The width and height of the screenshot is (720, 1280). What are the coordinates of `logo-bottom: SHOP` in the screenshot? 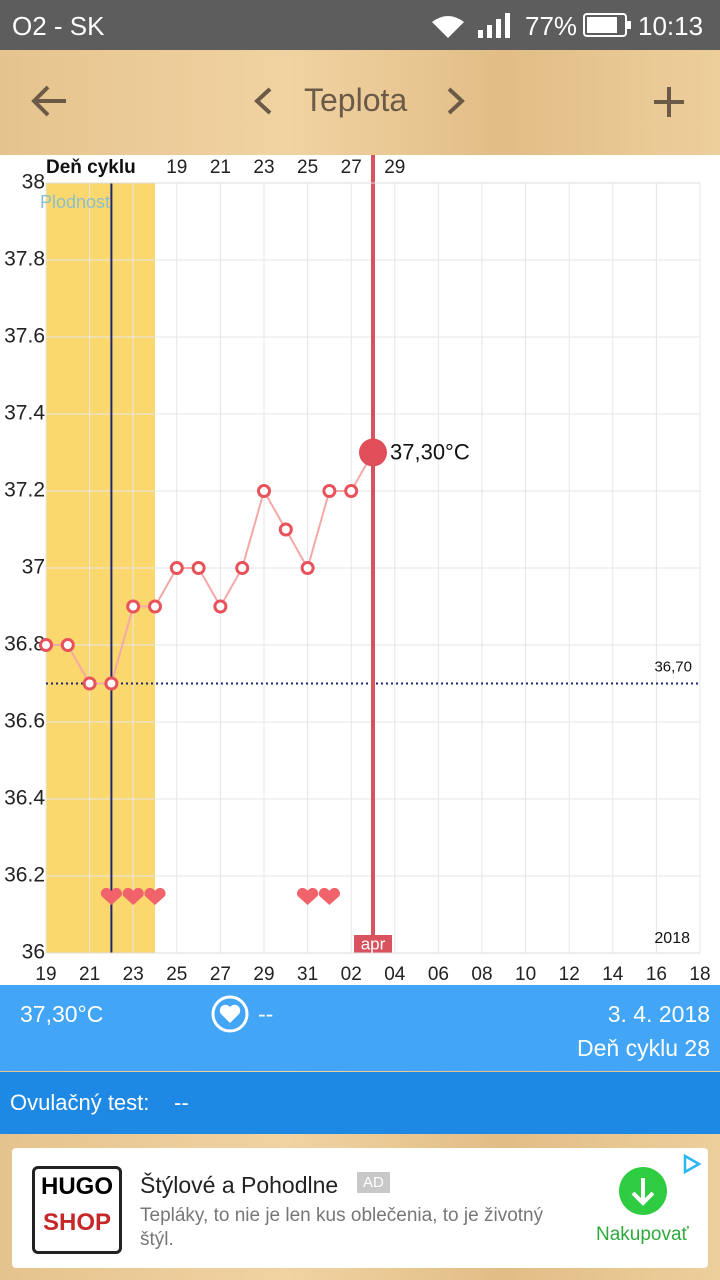 It's located at (76, 1222).